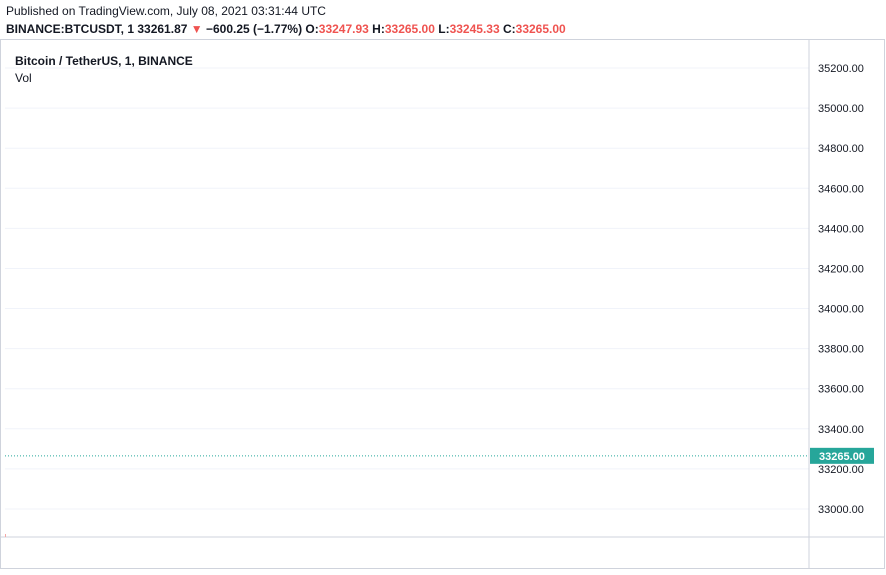 This screenshot has width=886, height=575. What do you see at coordinates (841, 350) in the screenshot?
I see `y-tick-label: 33800.00` at bounding box center [841, 350].